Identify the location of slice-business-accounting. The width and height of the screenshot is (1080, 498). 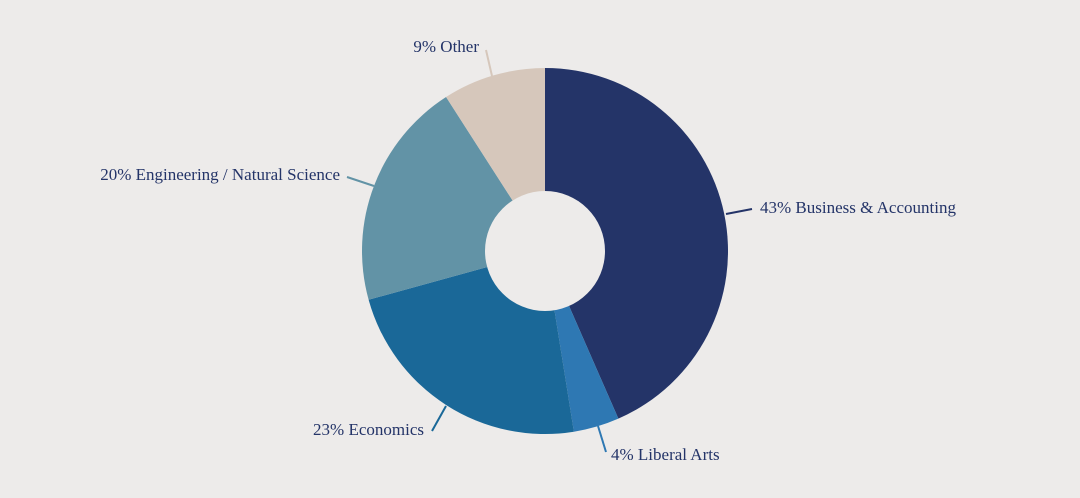
(637, 243).